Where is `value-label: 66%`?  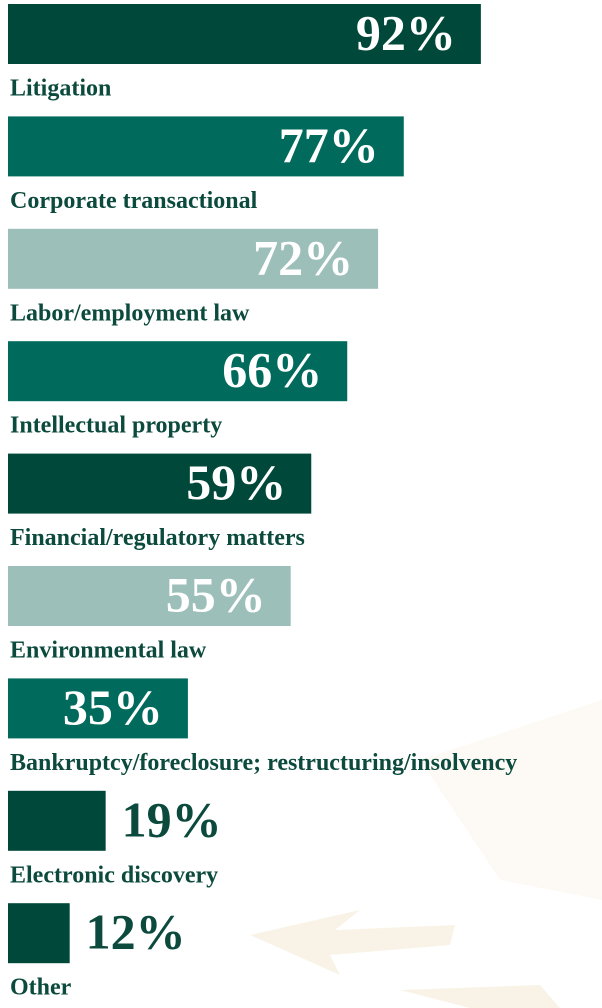
value-label: 66% is located at coordinates (272, 370).